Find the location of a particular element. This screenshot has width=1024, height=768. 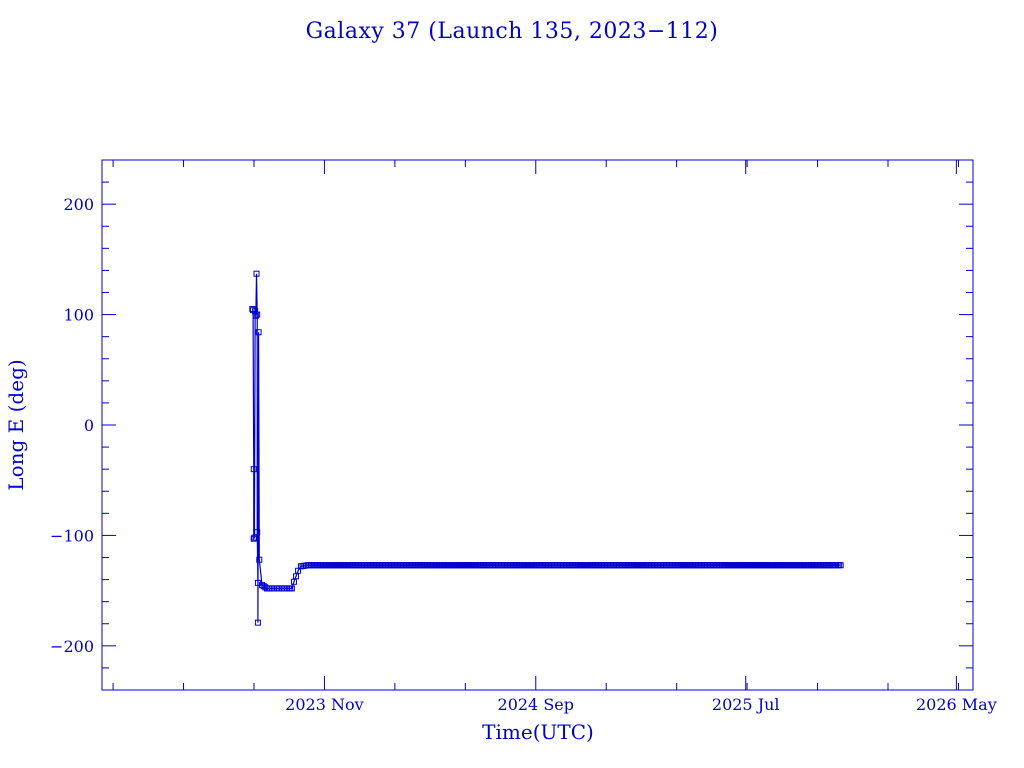

x-axis-label: Time(UTC) is located at coordinates (538, 732).